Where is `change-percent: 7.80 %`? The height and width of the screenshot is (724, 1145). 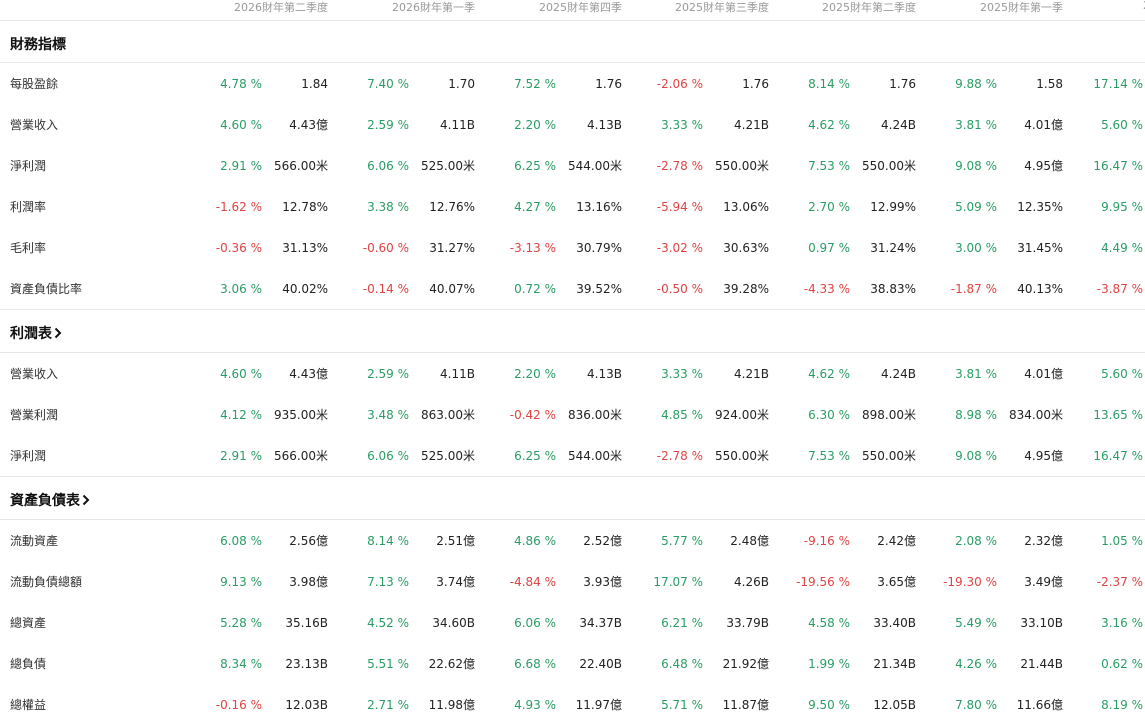 change-percent: 7.80 % is located at coordinates (976, 705).